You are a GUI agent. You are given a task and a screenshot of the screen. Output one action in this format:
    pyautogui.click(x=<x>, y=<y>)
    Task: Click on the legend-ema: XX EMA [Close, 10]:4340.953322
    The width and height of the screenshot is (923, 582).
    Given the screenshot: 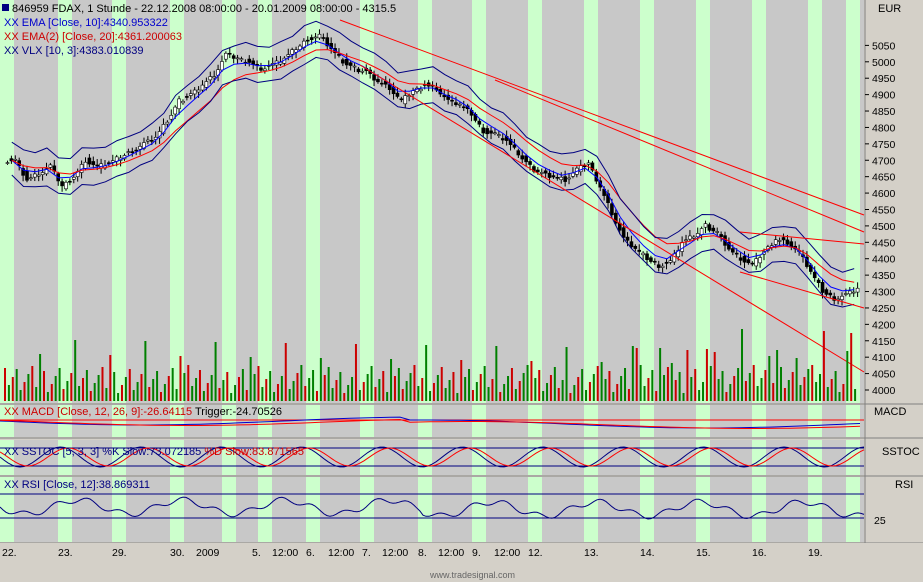 What is the action you would take?
    pyautogui.click(x=86, y=23)
    